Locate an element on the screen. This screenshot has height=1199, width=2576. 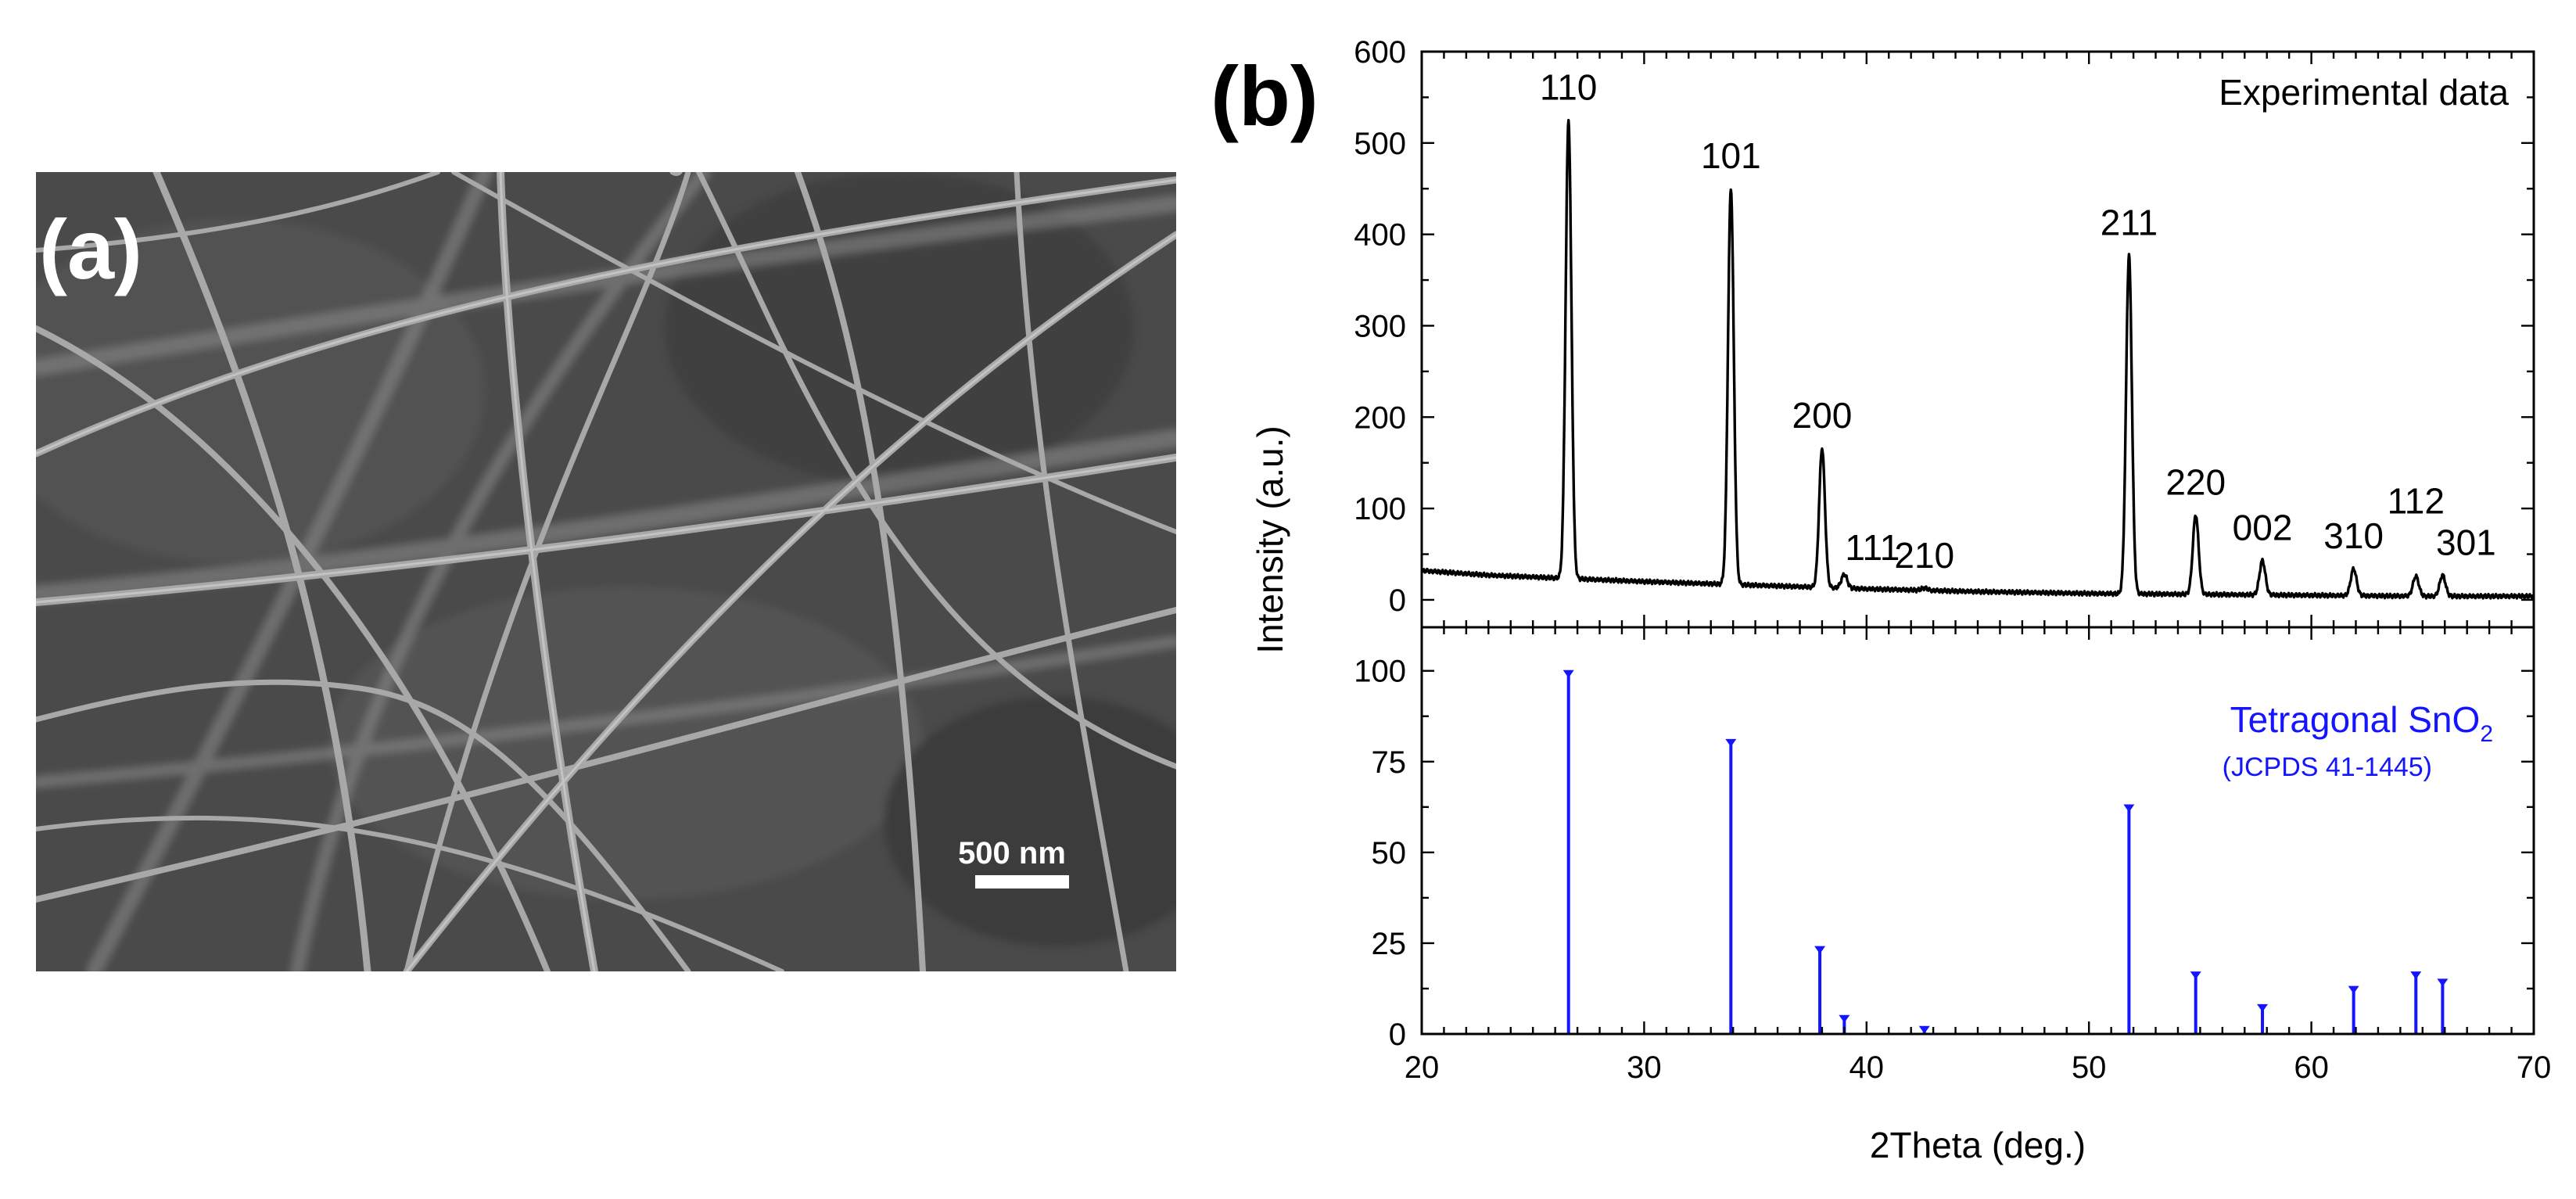
y-axis-title: Intensity (a.u.) is located at coordinates (1270, 539).